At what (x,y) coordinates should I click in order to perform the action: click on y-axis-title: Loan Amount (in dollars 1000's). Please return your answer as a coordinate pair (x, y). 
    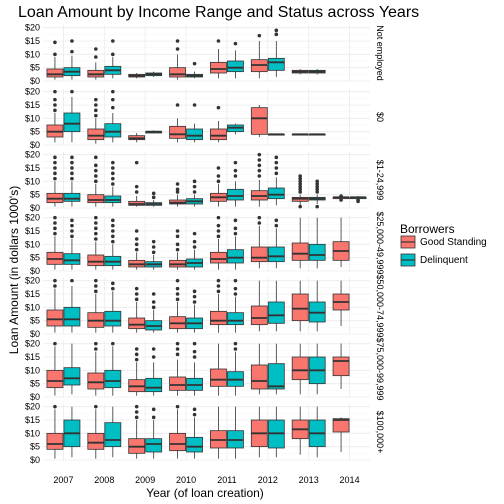
    Looking at the image, I should click on (14, 270).